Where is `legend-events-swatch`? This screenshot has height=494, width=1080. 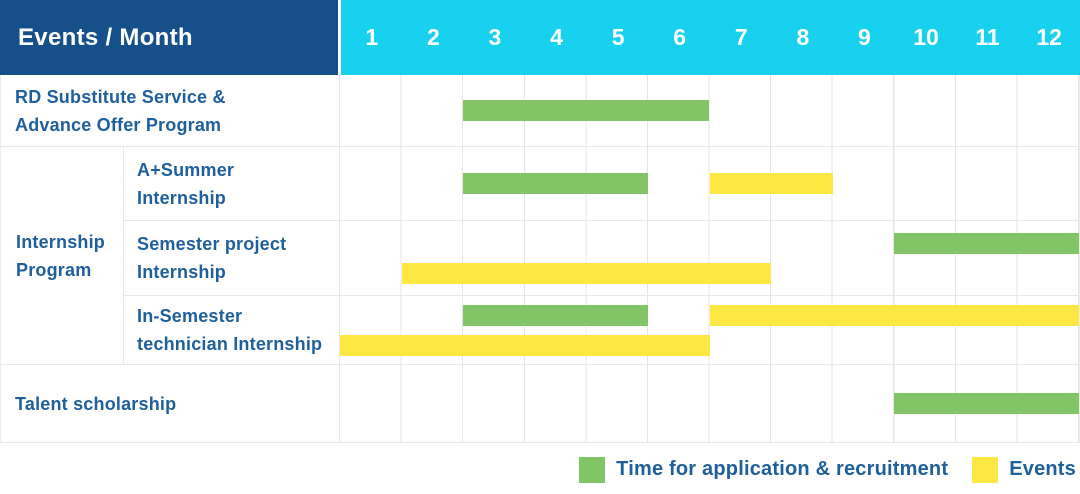 legend-events-swatch is located at coordinates (985, 469).